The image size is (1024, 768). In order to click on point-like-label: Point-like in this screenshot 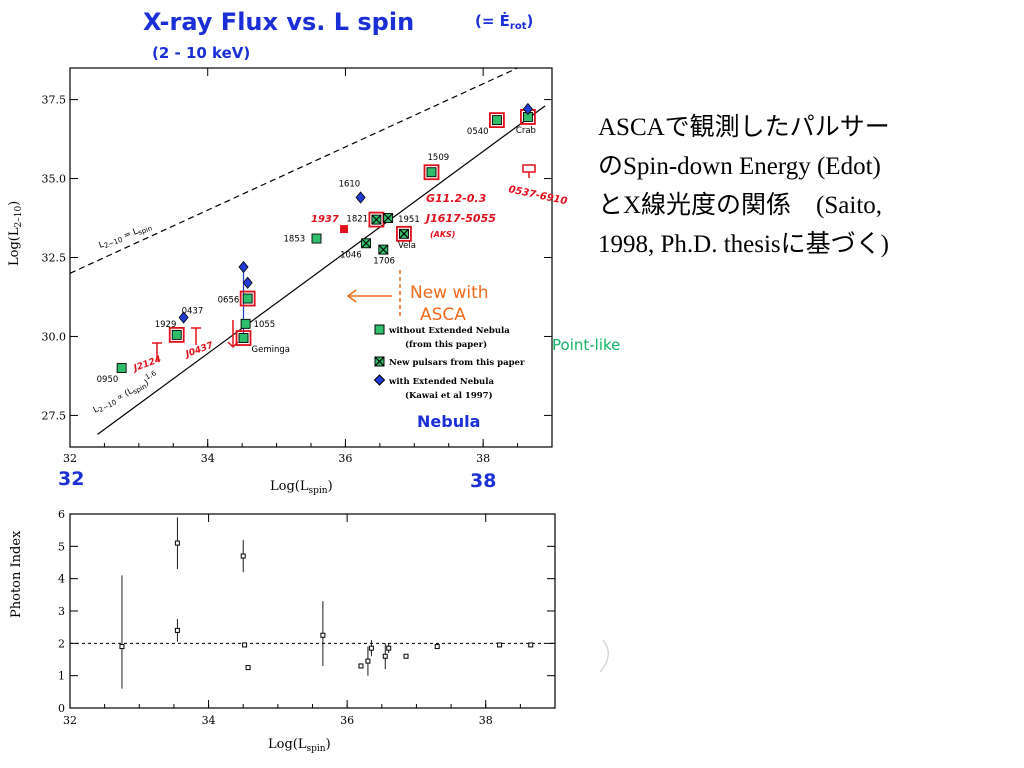, I will do `click(586, 345)`.